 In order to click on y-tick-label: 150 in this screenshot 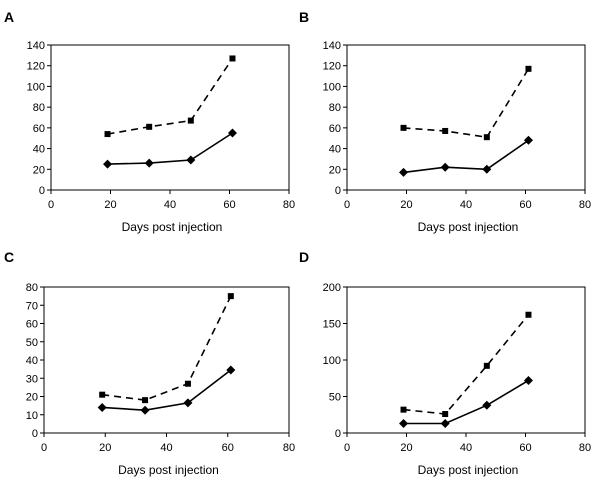, I will do `click(332, 325)`.